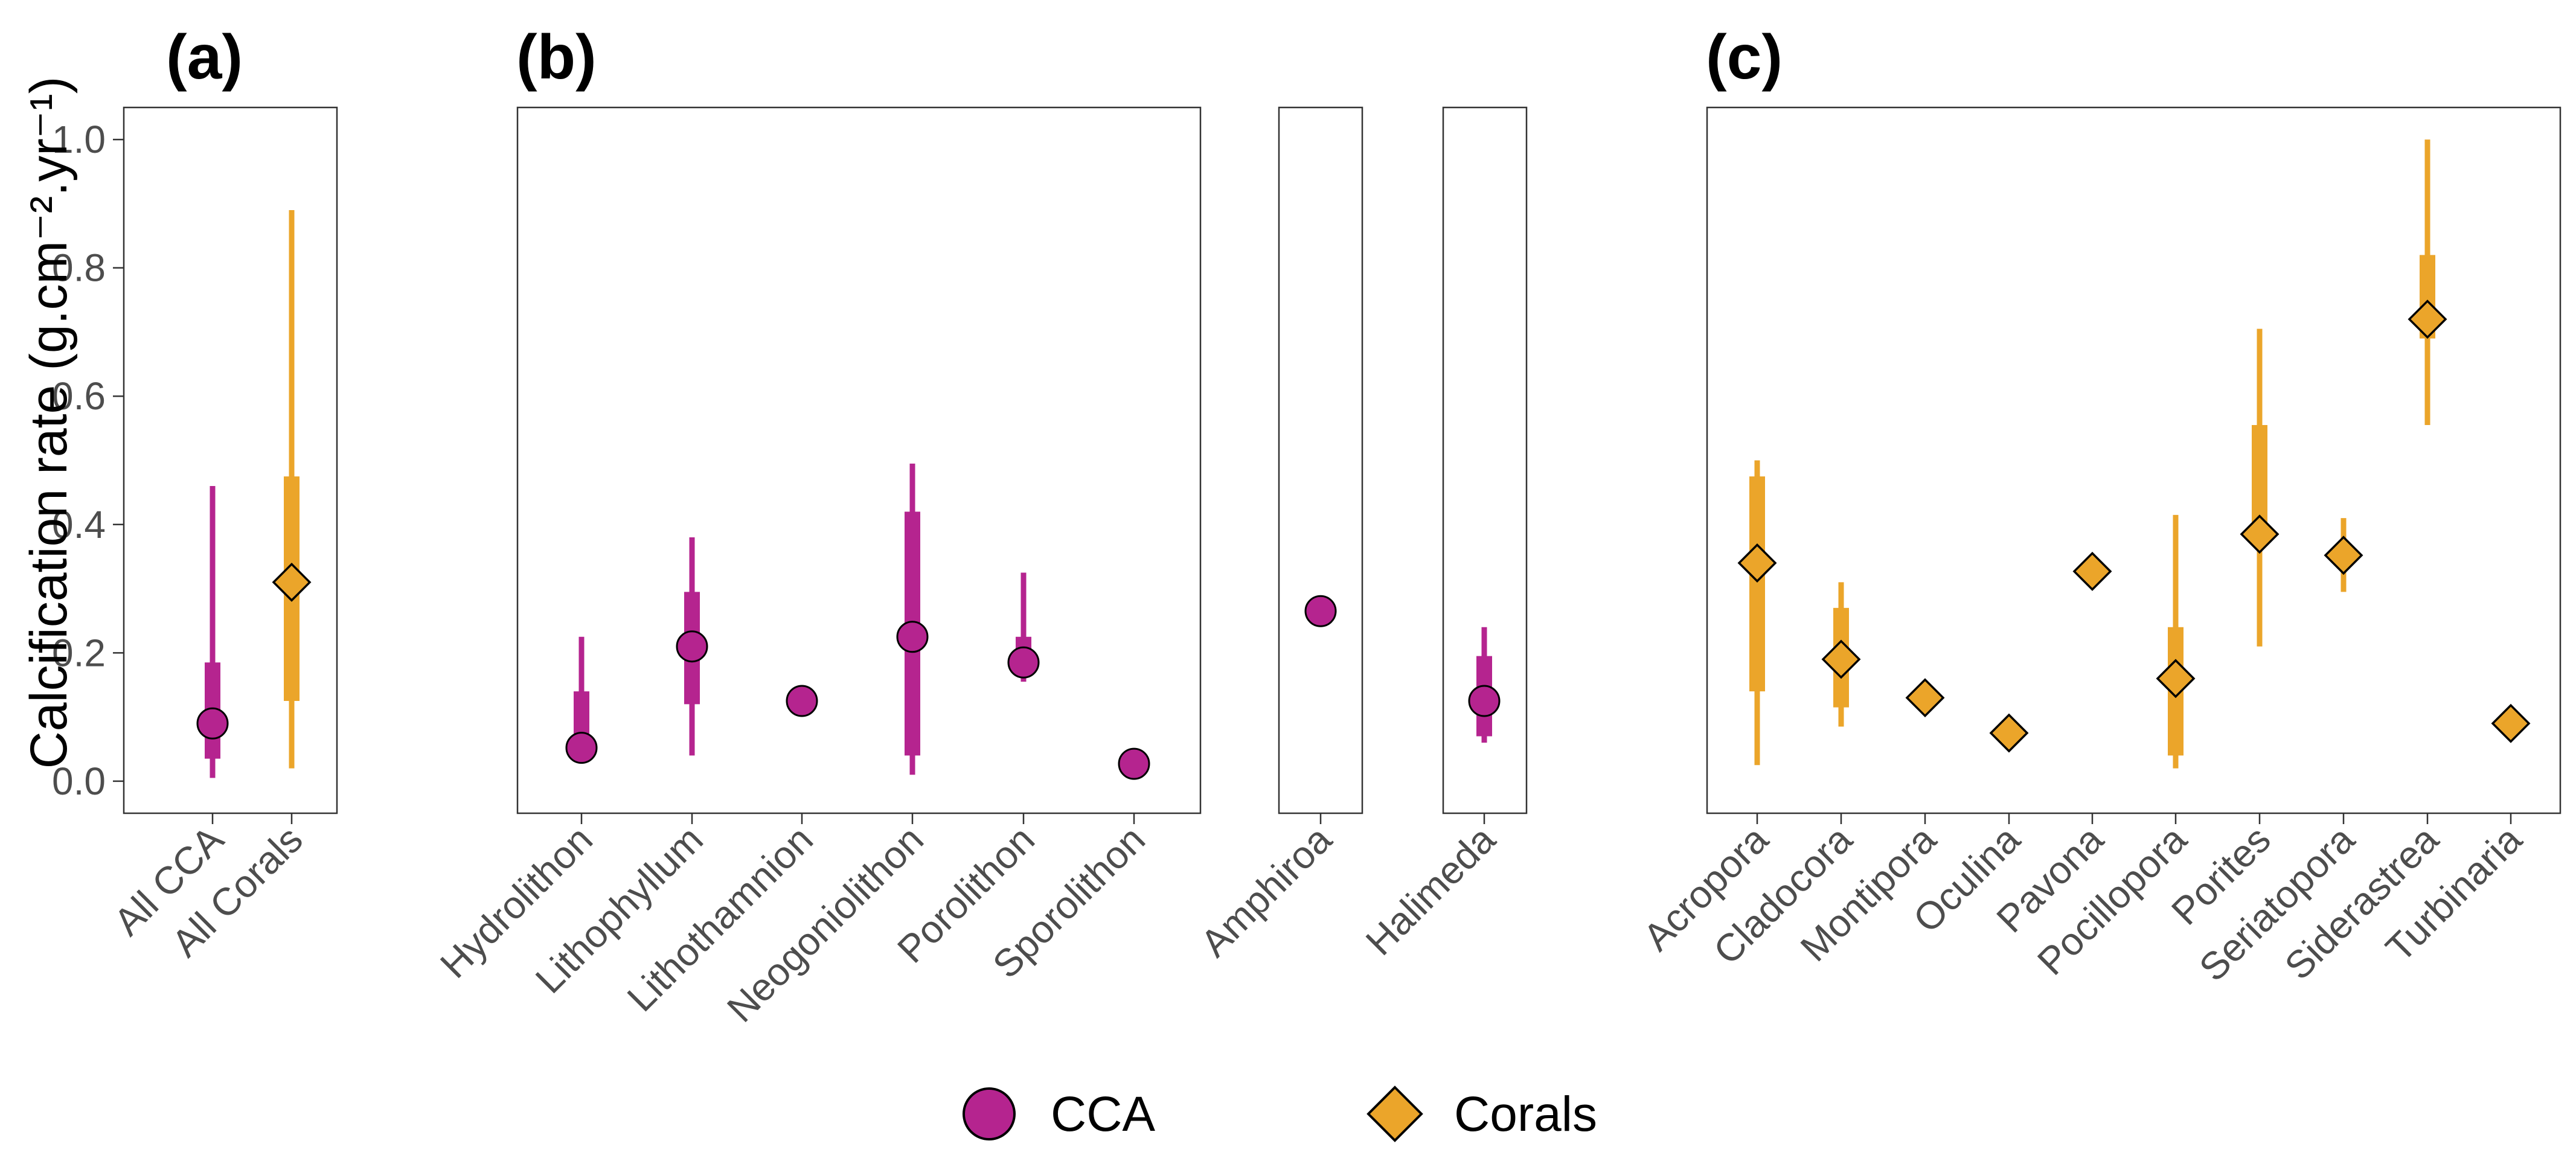  I want to click on legend: CCA Corals, so click(1280, 1114).